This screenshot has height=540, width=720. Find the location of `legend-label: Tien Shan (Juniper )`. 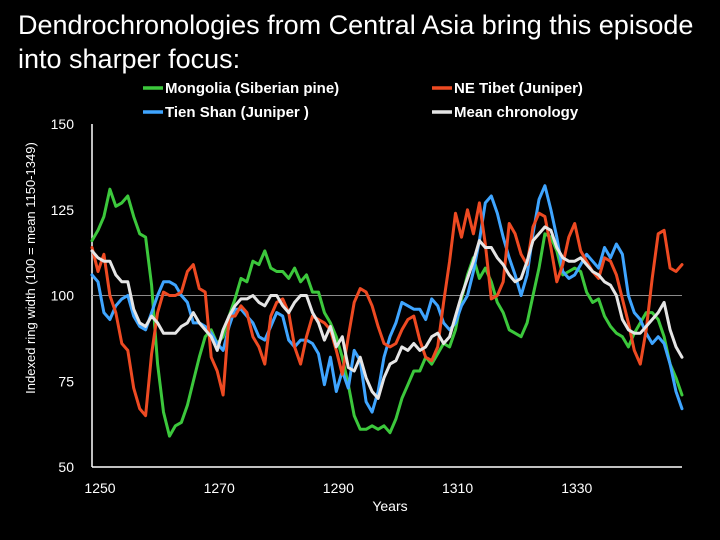

legend-label: Tien Shan (Juniper ) is located at coordinates (237, 112).